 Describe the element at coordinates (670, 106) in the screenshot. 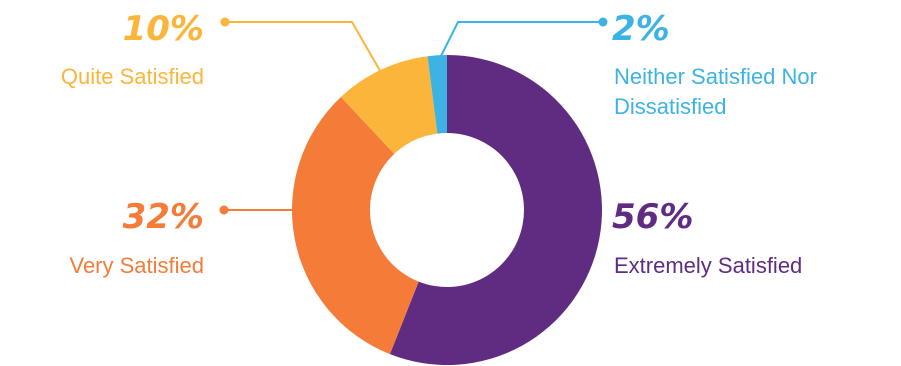

I see `label-neither-line2: Dissatisfied` at that location.